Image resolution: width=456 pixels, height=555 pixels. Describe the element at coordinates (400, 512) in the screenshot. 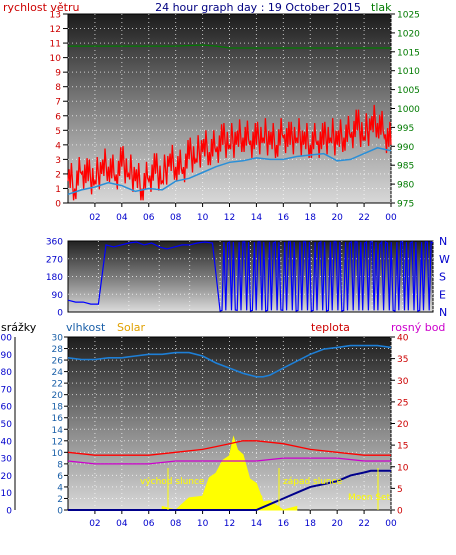

I see `right-y-tick-label: 0` at that location.